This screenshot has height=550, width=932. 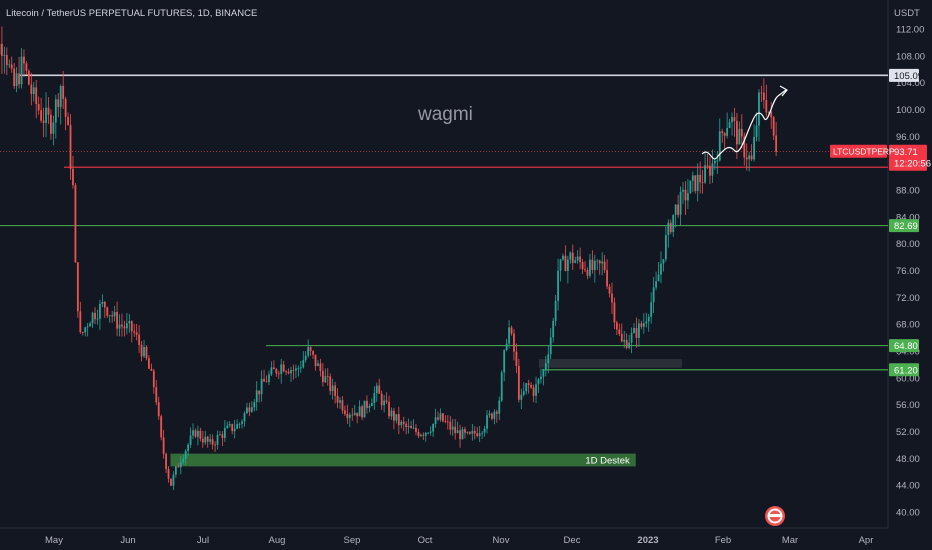 What do you see at coordinates (426, 413) in the screenshot?
I see `zones-layer: 1D Destek` at bounding box center [426, 413].